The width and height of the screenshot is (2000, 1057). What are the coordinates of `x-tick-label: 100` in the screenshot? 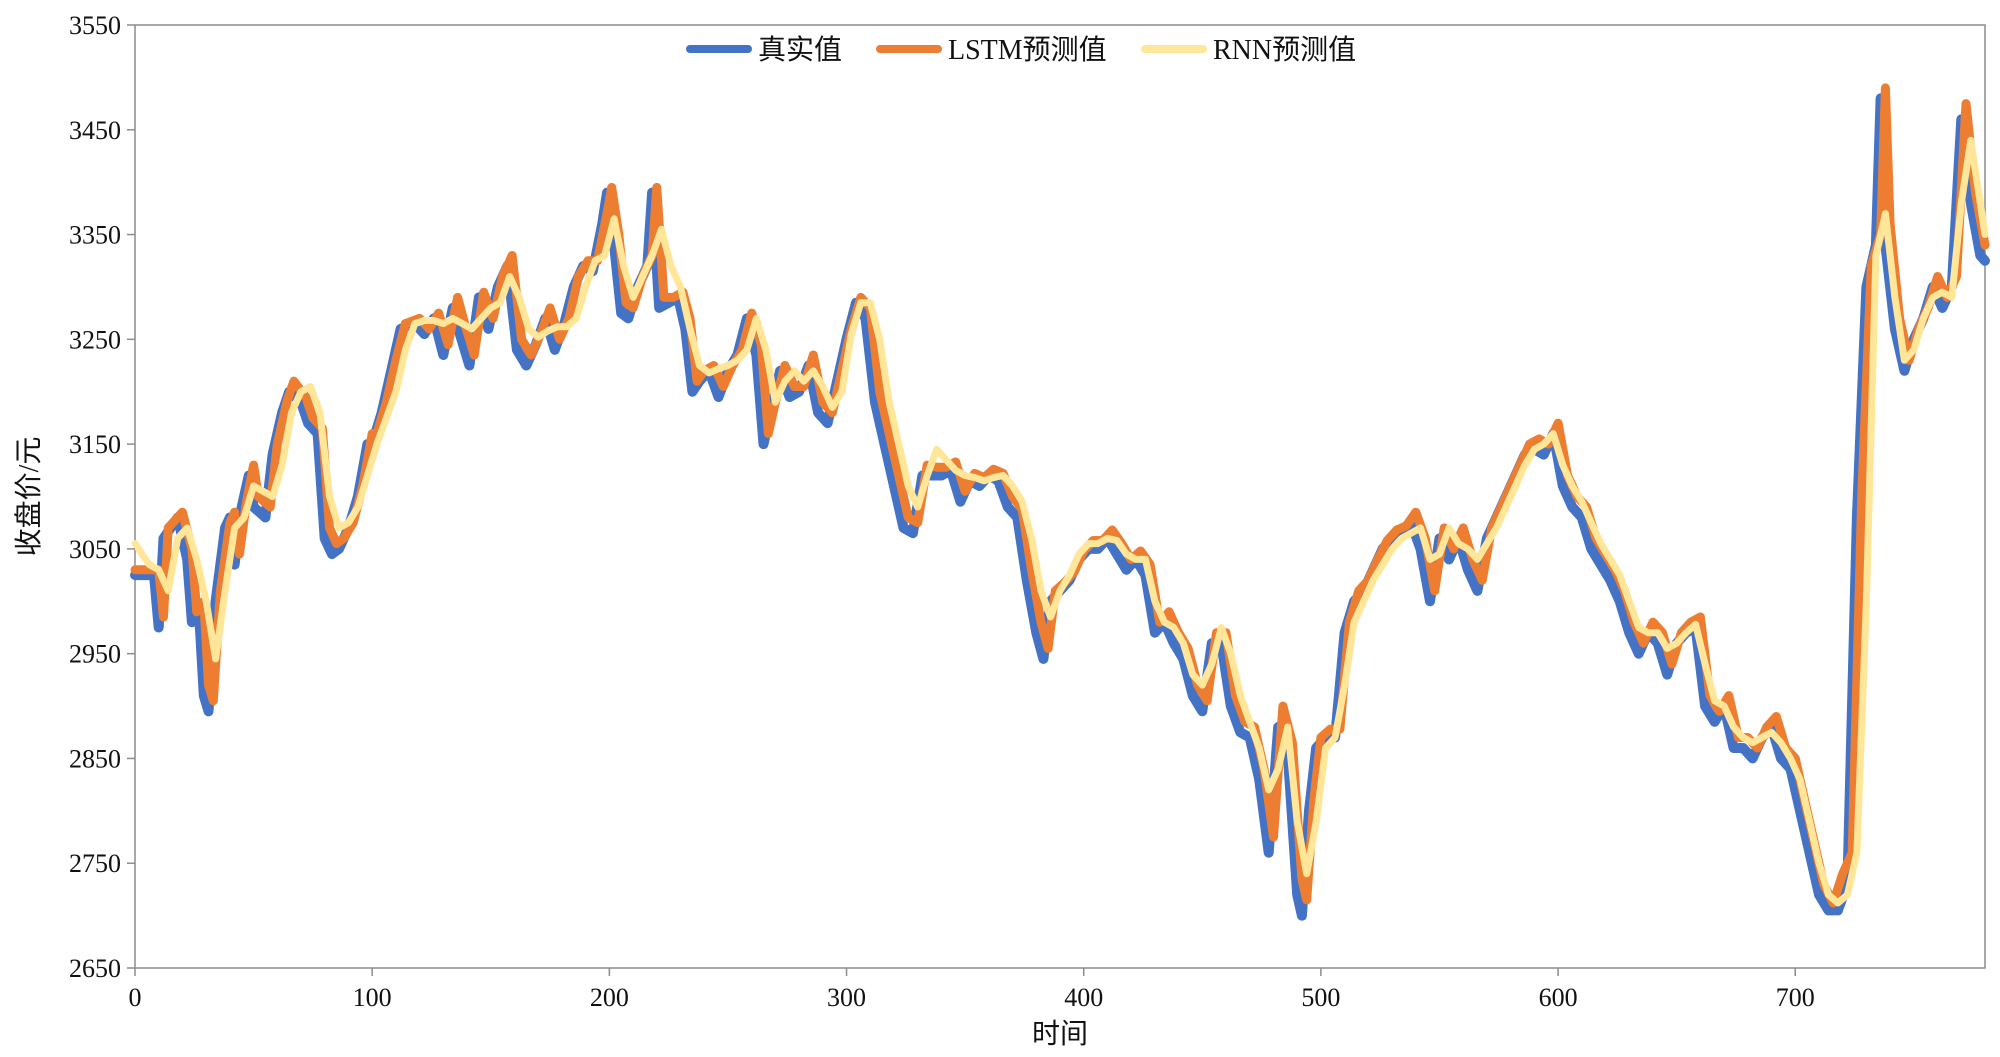 It's located at (372, 997).